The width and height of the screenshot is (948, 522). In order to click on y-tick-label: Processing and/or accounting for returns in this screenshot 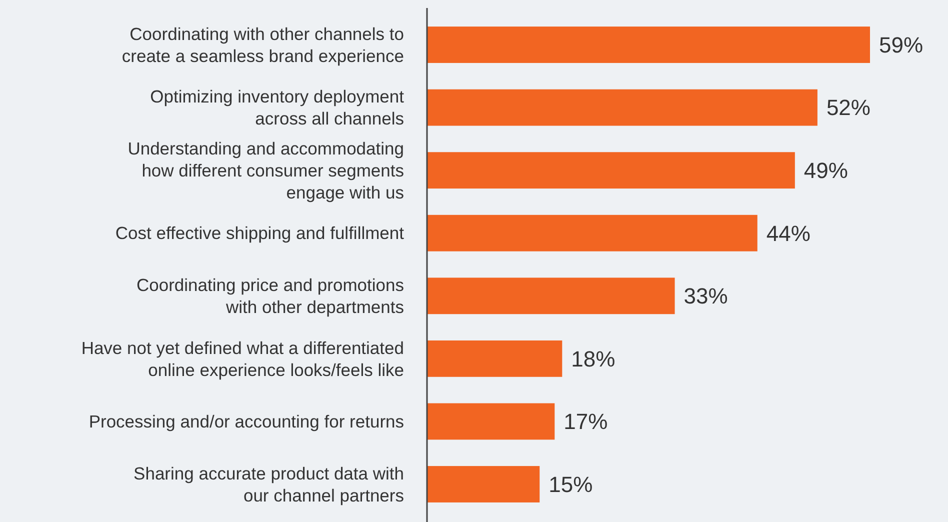, I will do `click(246, 422)`.